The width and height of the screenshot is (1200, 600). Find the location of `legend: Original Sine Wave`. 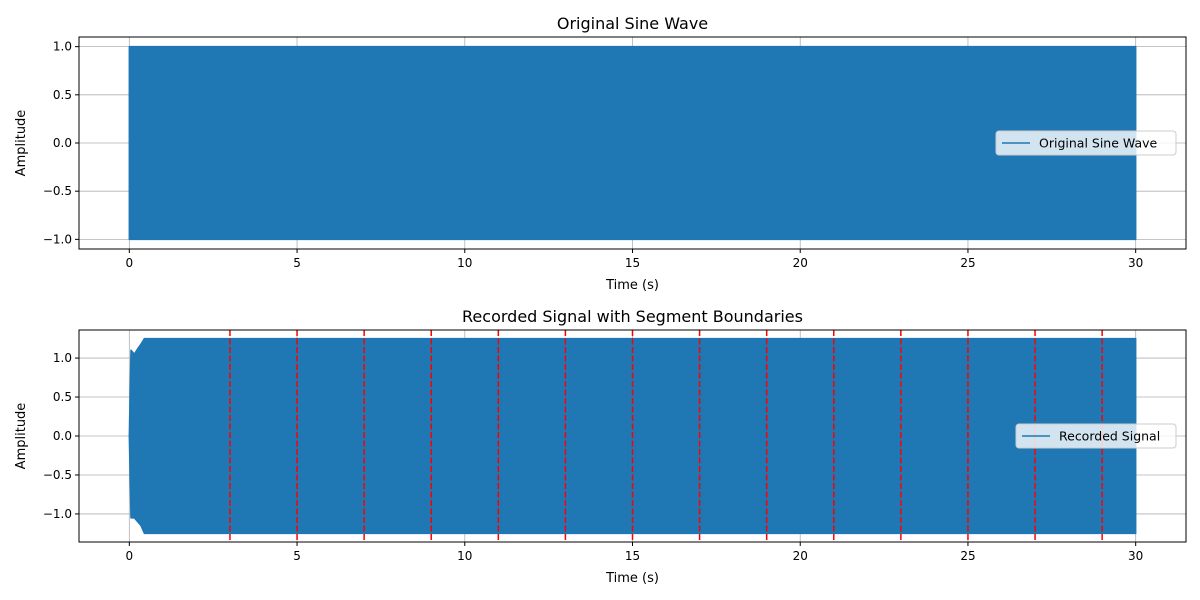

legend: Original Sine Wave is located at coordinates (1086, 143).